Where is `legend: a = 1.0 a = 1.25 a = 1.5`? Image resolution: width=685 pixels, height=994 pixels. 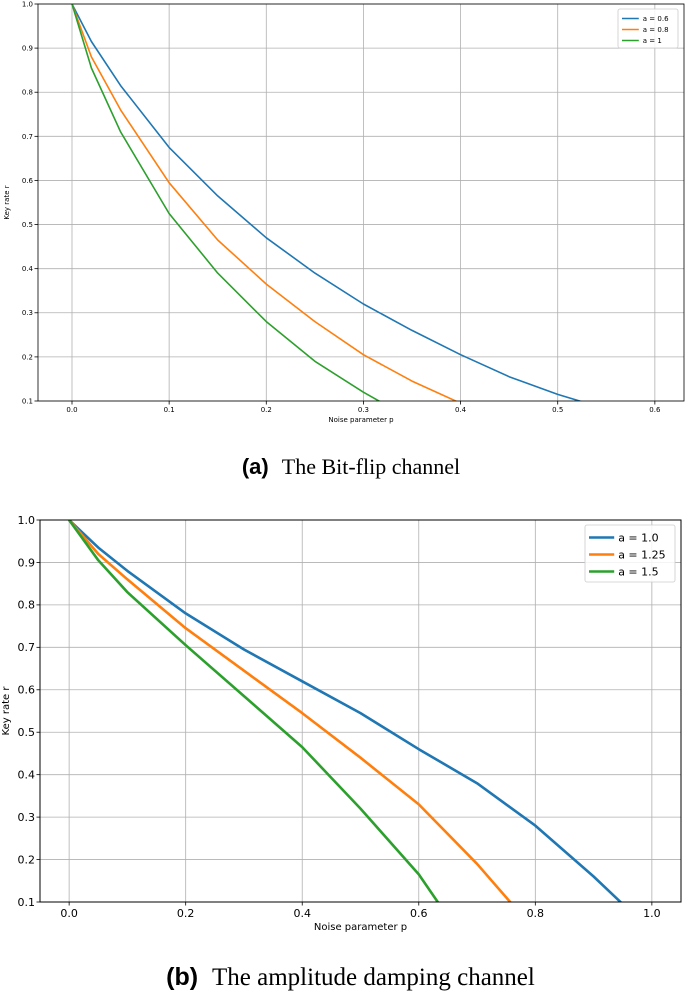
legend: a = 1.0 a = 1.25 a = 1.5 is located at coordinates (630, 553).